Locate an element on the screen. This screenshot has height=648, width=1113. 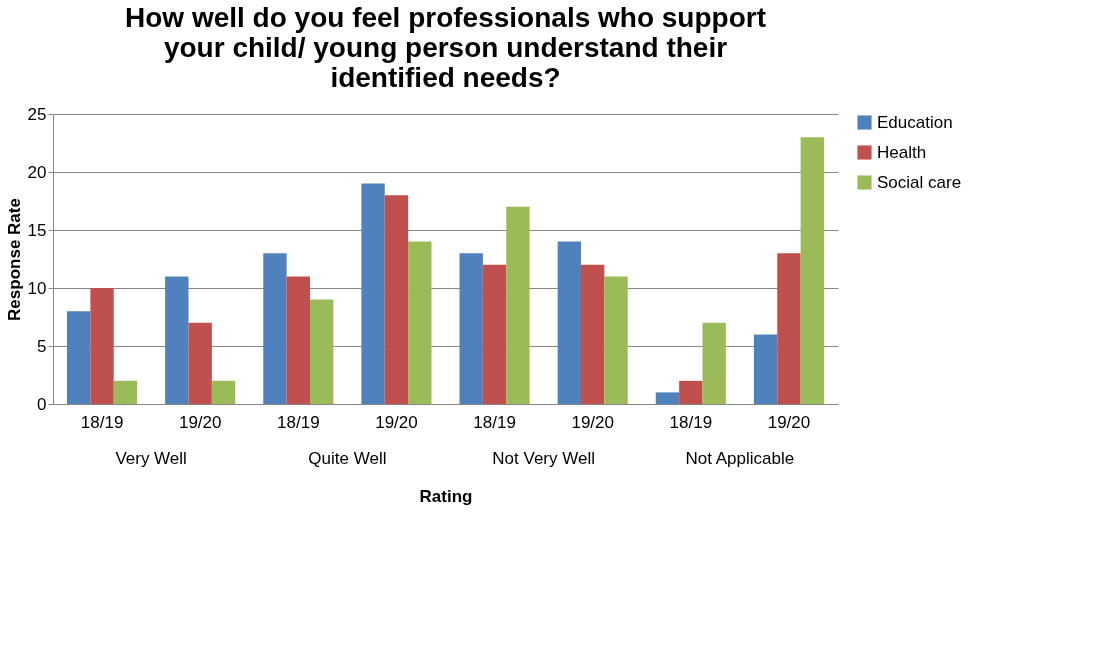
y-tick-label: 20 is located at coordinates (37, 172).